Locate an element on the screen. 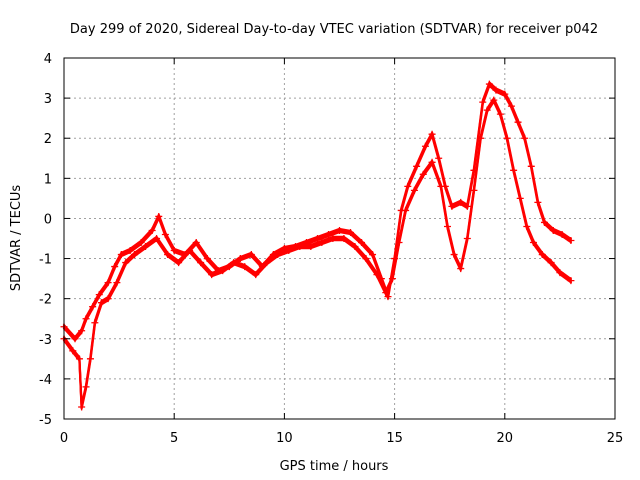 This screenshot has width=640, height=480. x-tick-labels: 0 5 10 15 20 25 is located at coordinates (341, 438).